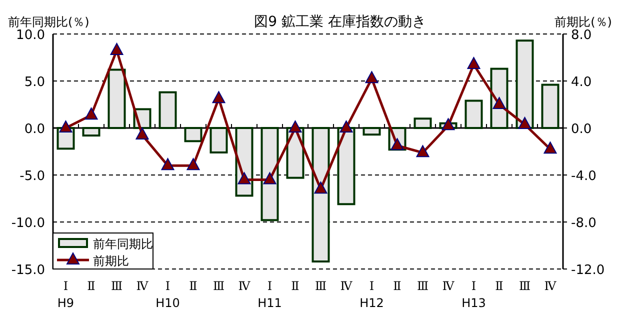 Image resolution: width=620 pixels, height=326 pixels. Describe the element at coordinates (581, 82) in the screenshot. I see `y2-tick-label: 4.0` at that location.